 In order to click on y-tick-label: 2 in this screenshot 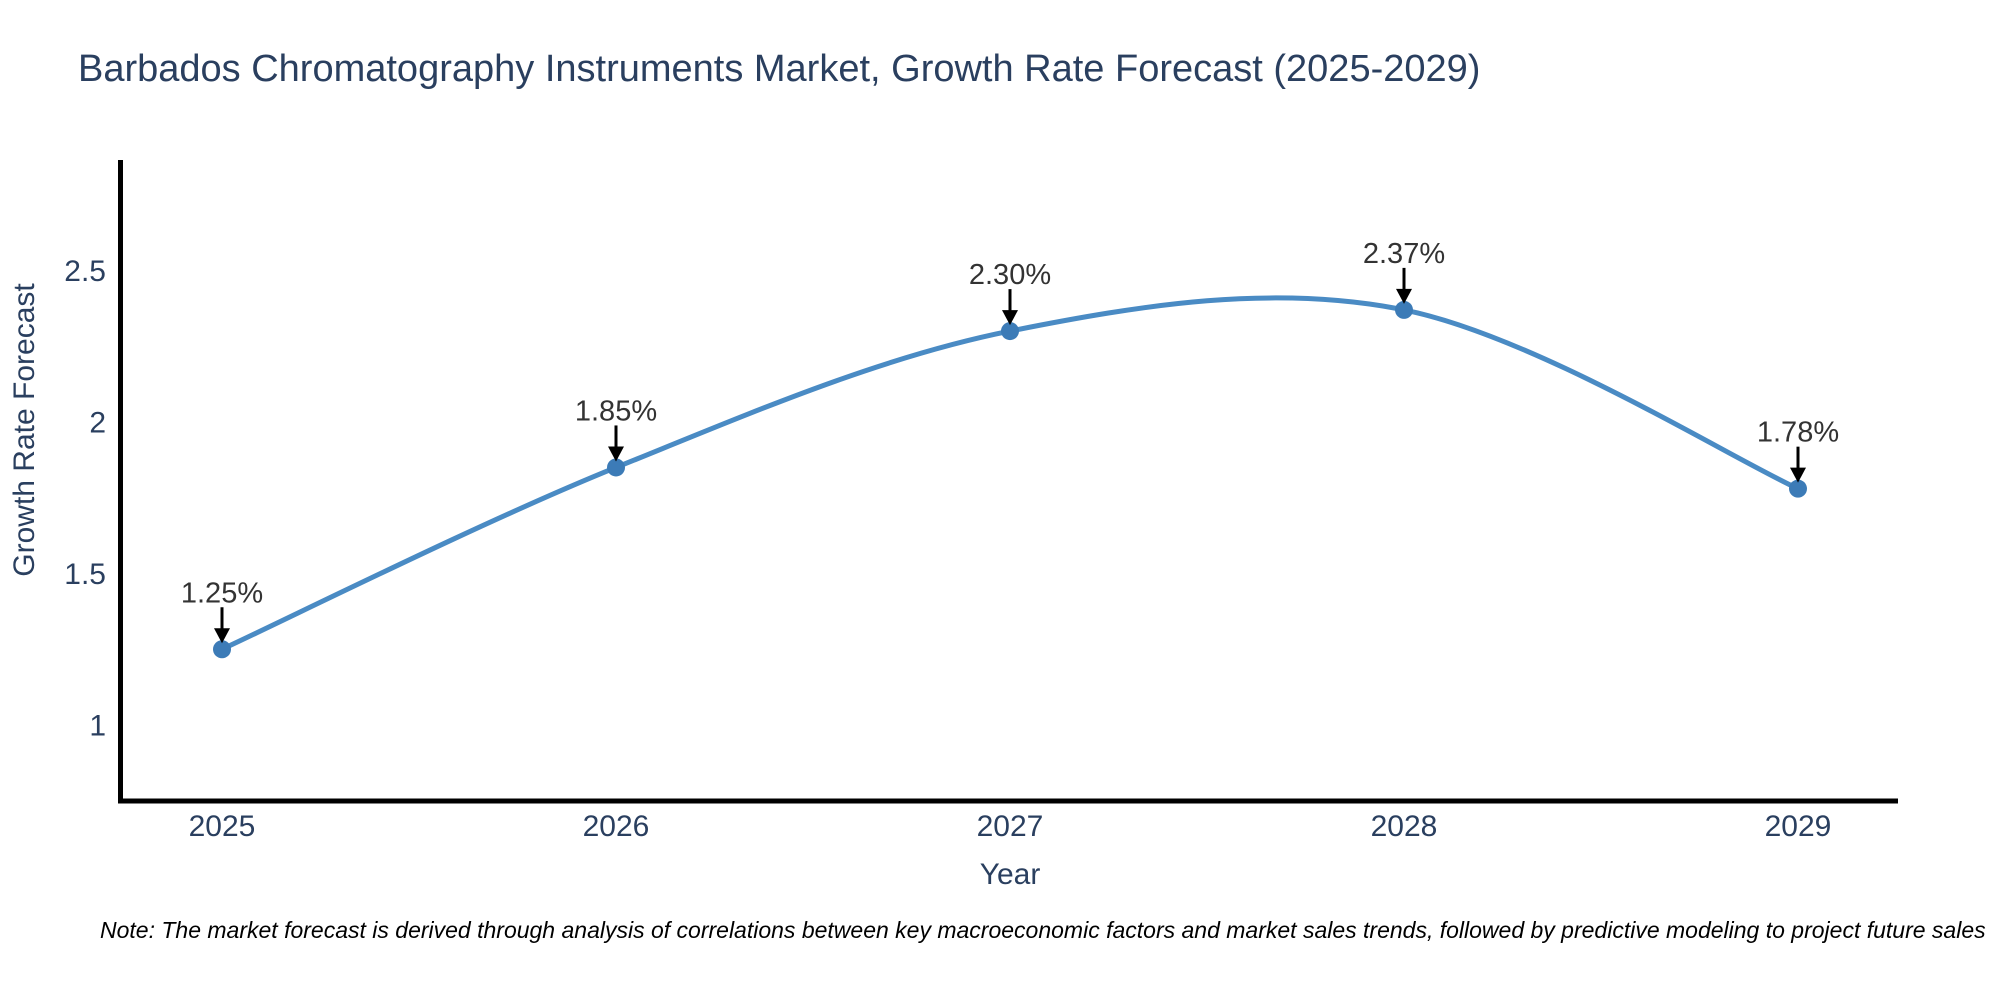, I will do `click(97, 423)`.